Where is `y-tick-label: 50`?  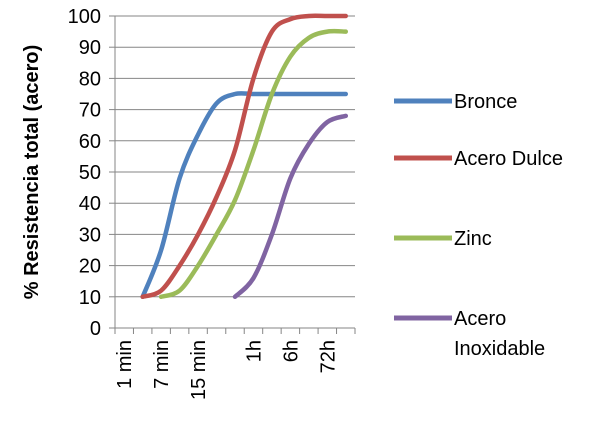 y-tick-label: 50 is located at coordinates (90, 173).